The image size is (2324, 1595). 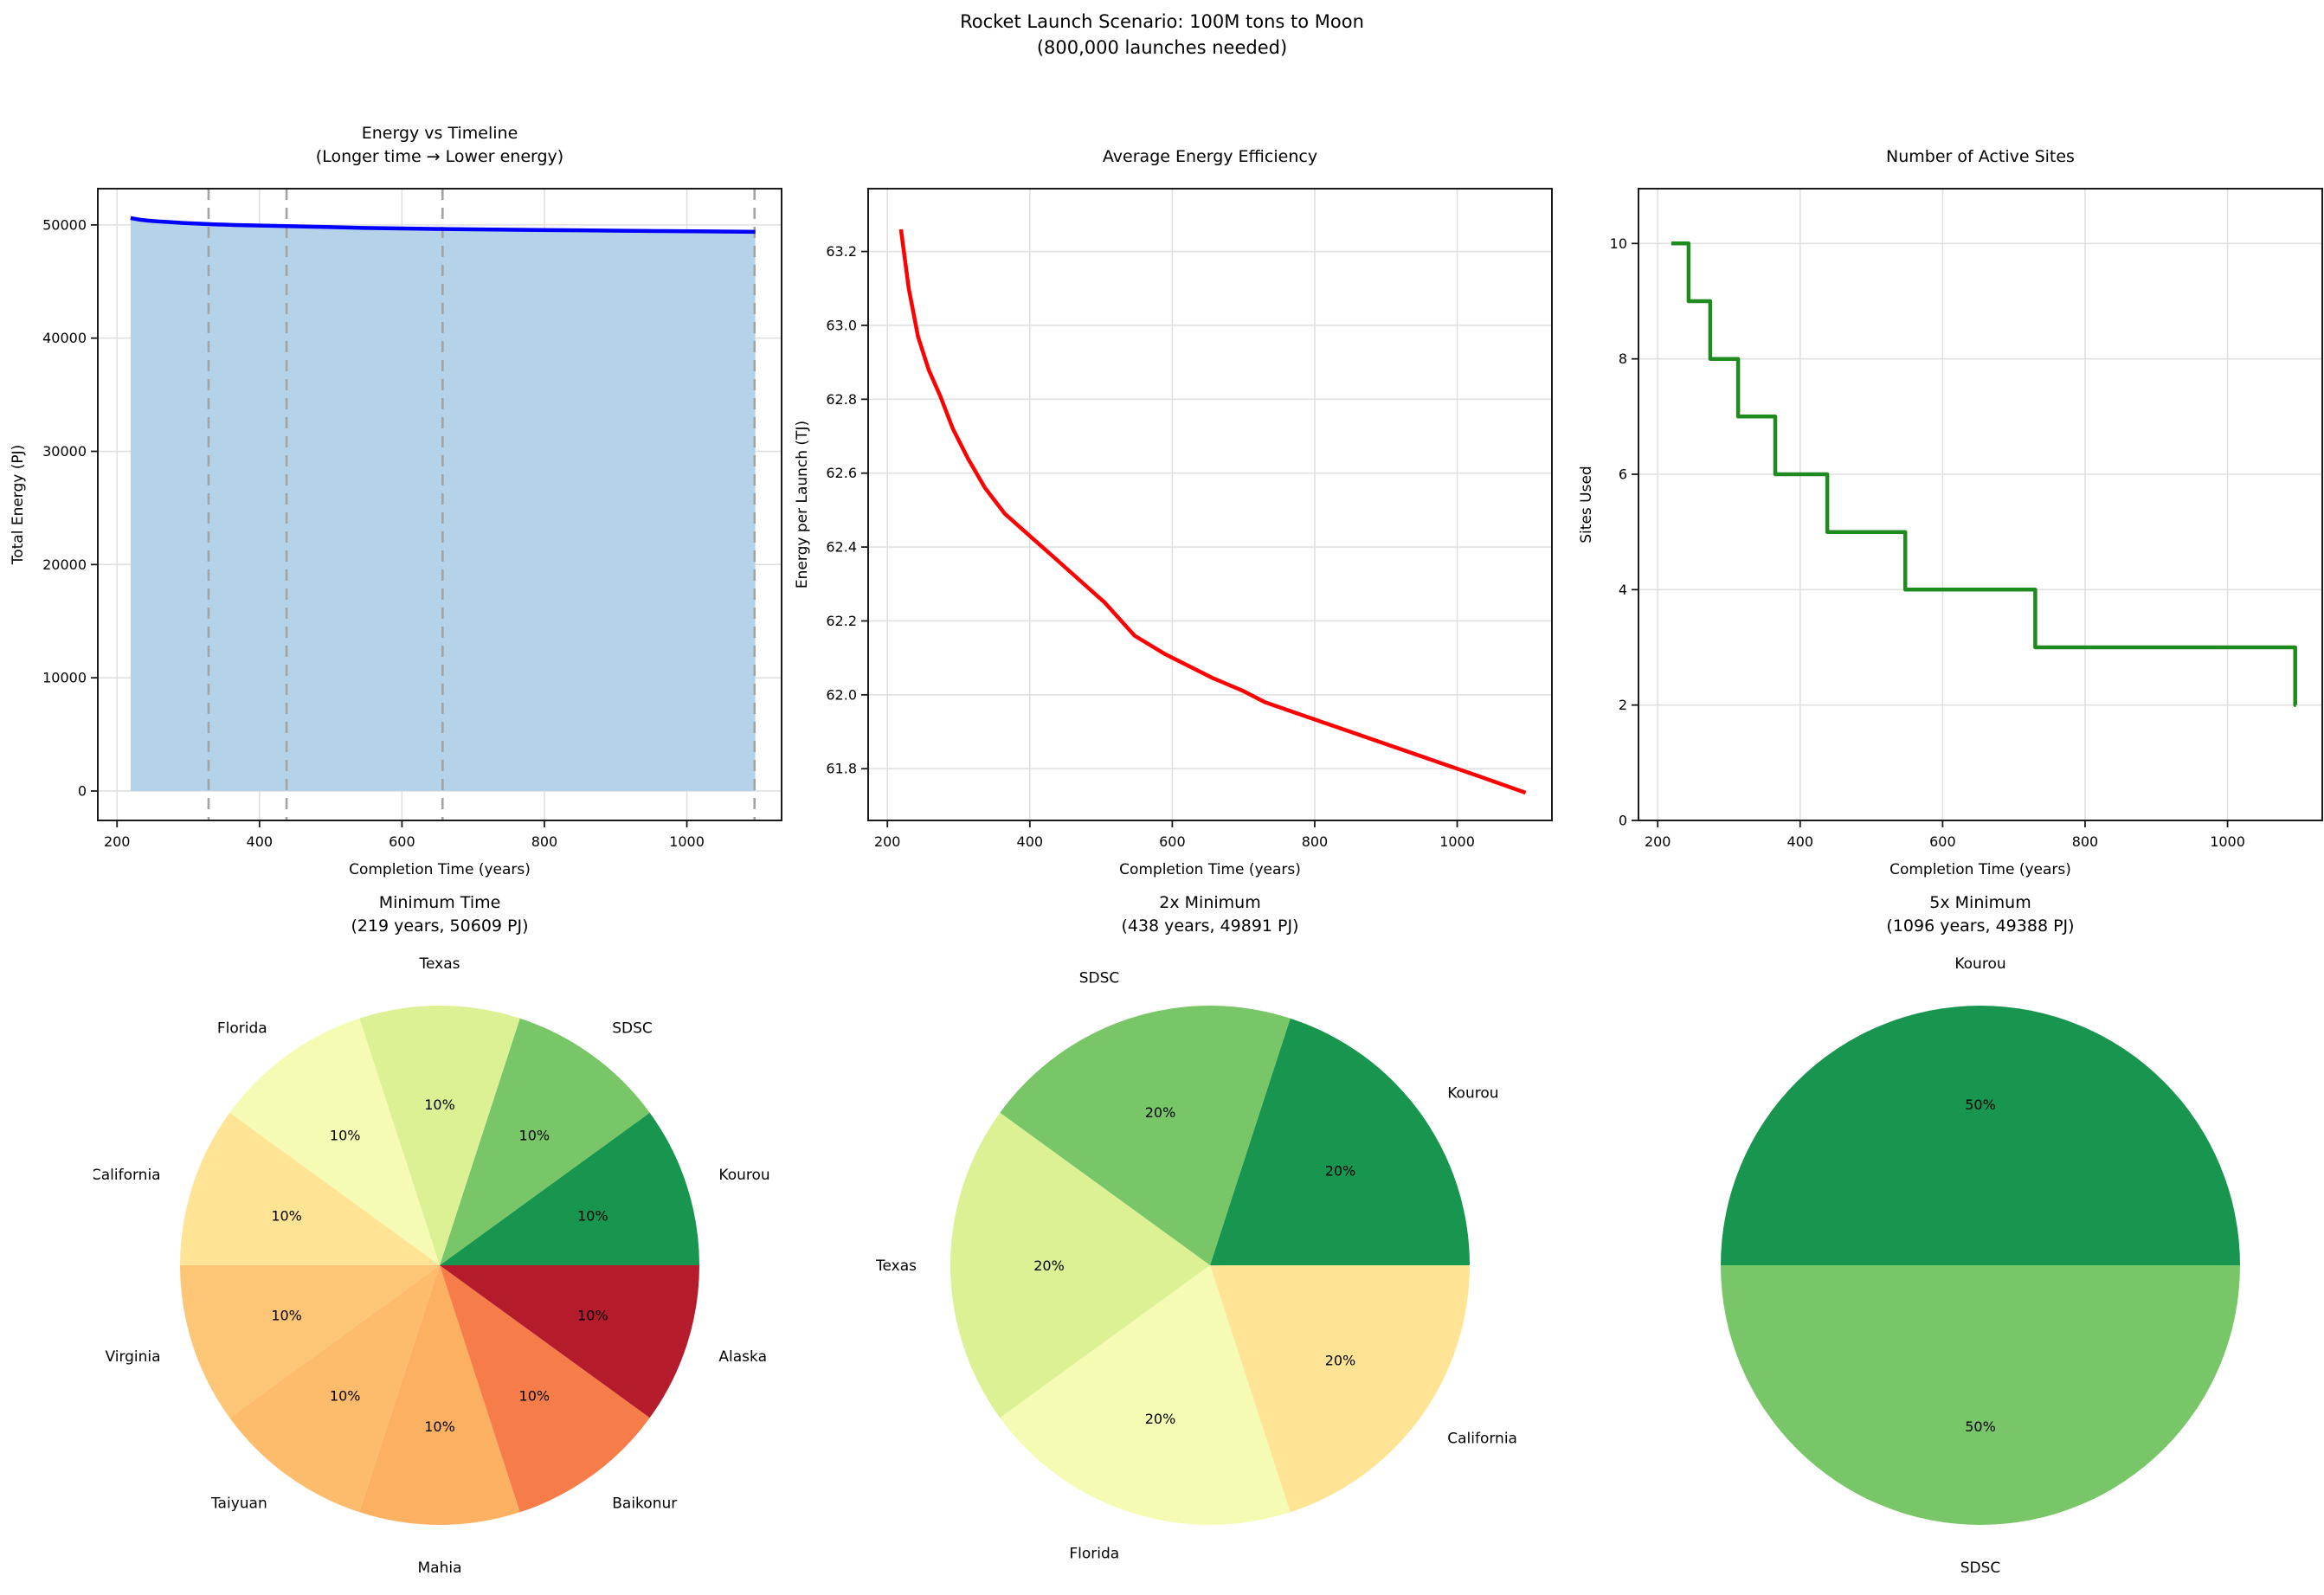 What do you see at coordinates (238, 1503) in the screenshot?
I see `pie-site-label-taiyuan: Taiyuan` at bounding box center [238, 1503].